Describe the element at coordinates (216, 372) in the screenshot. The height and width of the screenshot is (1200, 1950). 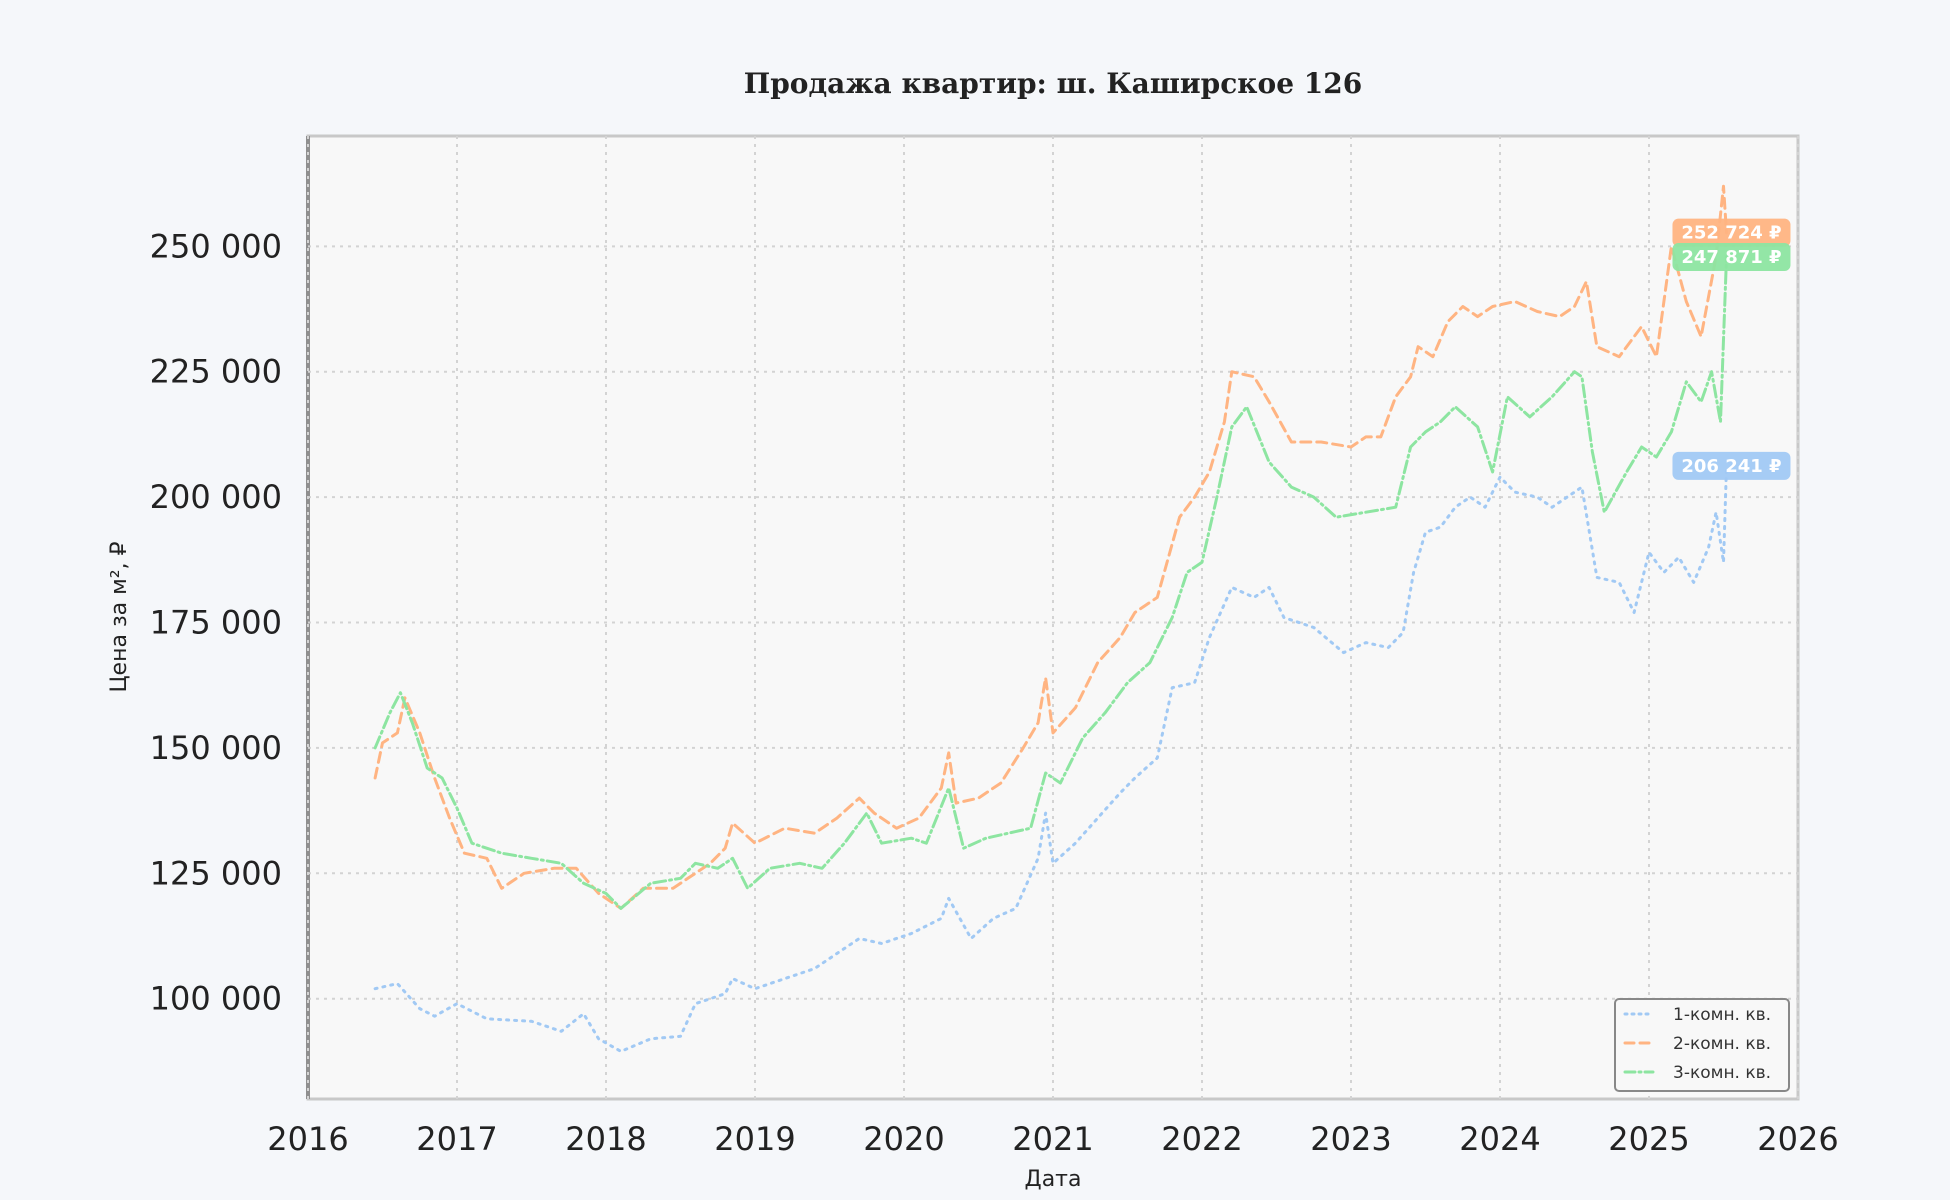
I see `y-tick-label-225000: 225 000` at that location.